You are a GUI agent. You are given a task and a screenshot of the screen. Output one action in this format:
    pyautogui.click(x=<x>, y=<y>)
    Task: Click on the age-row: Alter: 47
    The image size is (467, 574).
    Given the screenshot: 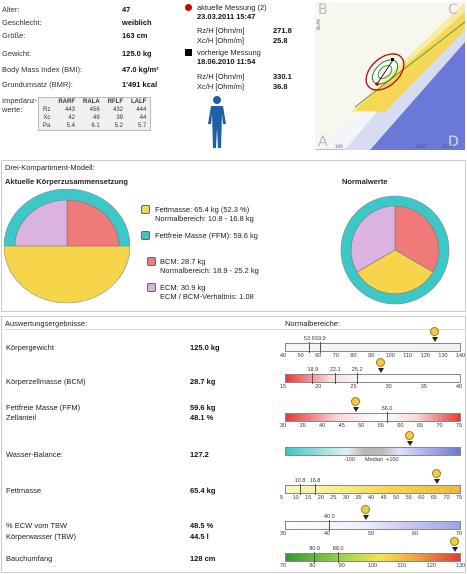 What is the action you would take?
    pyautogui.click(x=66, y=9)
    